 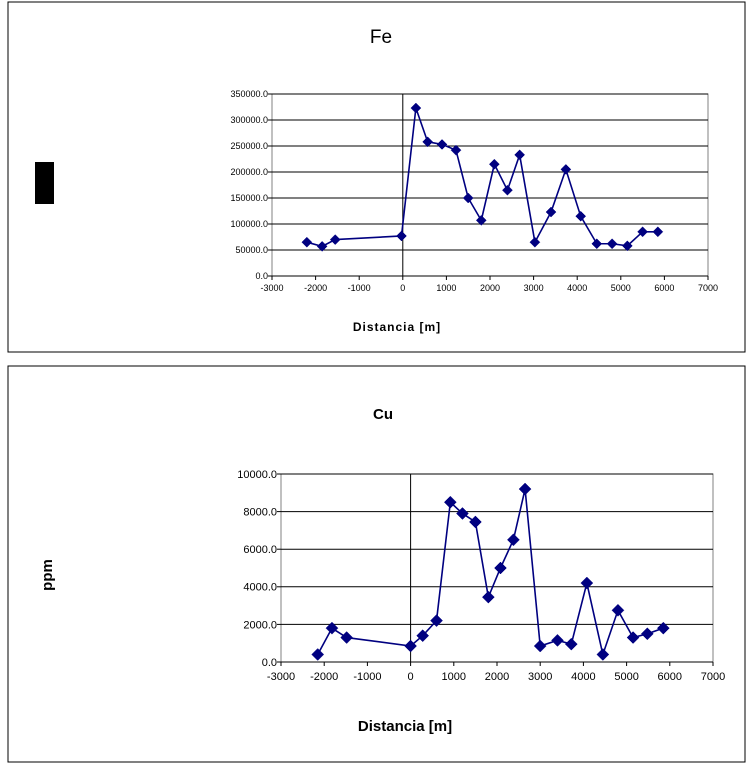 I want to click on cu-x-tick-label: -1000, so click(x=367, y=677).